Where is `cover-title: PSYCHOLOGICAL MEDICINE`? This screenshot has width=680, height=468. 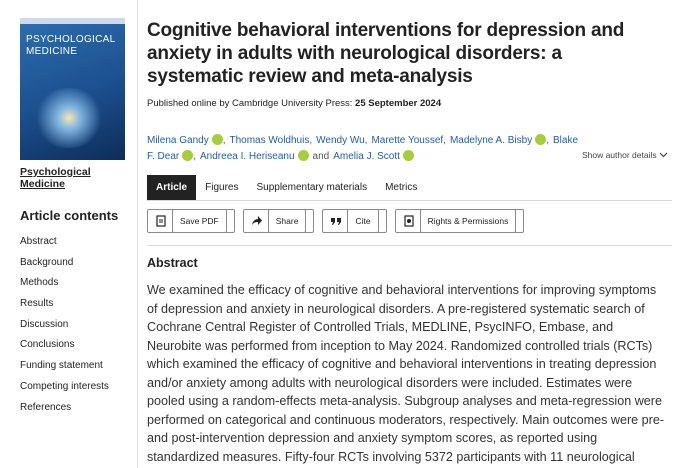 cover-title: PSYCHOLOGICAL MEDICINE is located at coordinates (71, 45).